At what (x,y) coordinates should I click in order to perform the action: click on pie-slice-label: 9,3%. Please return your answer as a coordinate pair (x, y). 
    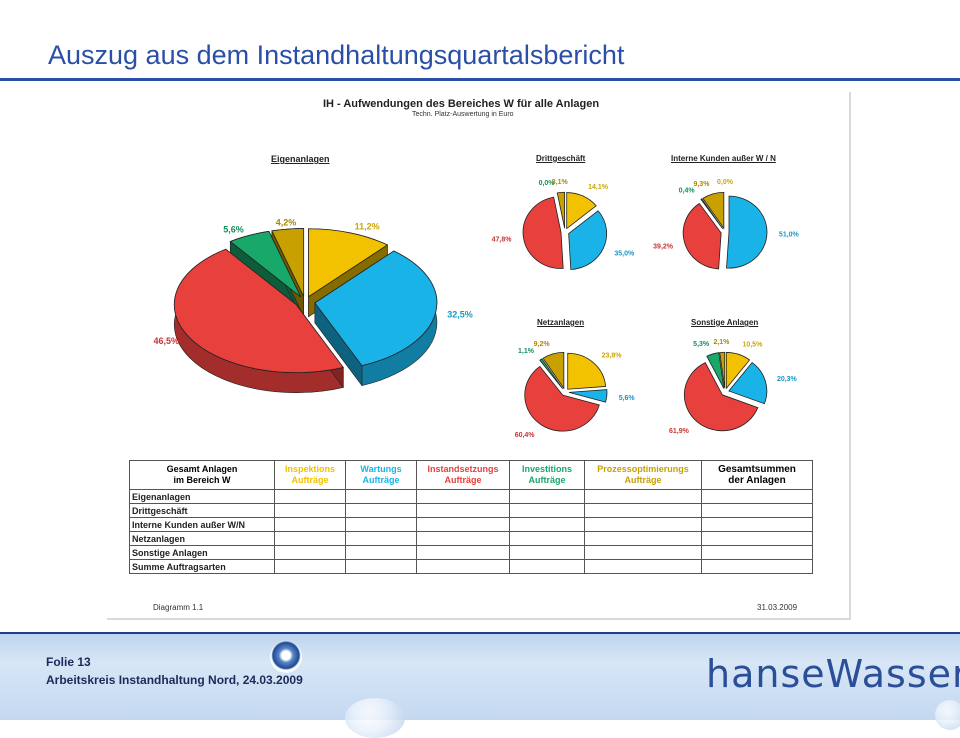
    Looking at the image, I should click on (701, 184).